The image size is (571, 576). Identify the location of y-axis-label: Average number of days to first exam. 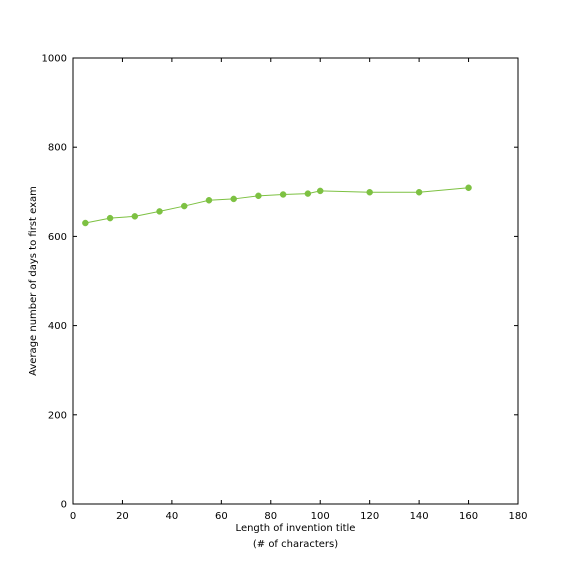
(33, 281).